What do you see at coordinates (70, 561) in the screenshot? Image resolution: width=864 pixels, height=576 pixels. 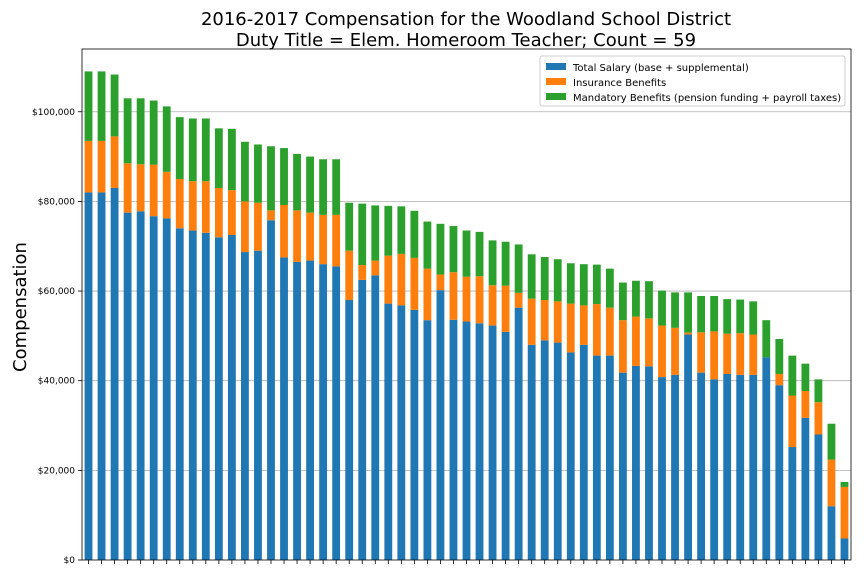 I see `y-tick-label: $0` at bounding box center [70, 561].